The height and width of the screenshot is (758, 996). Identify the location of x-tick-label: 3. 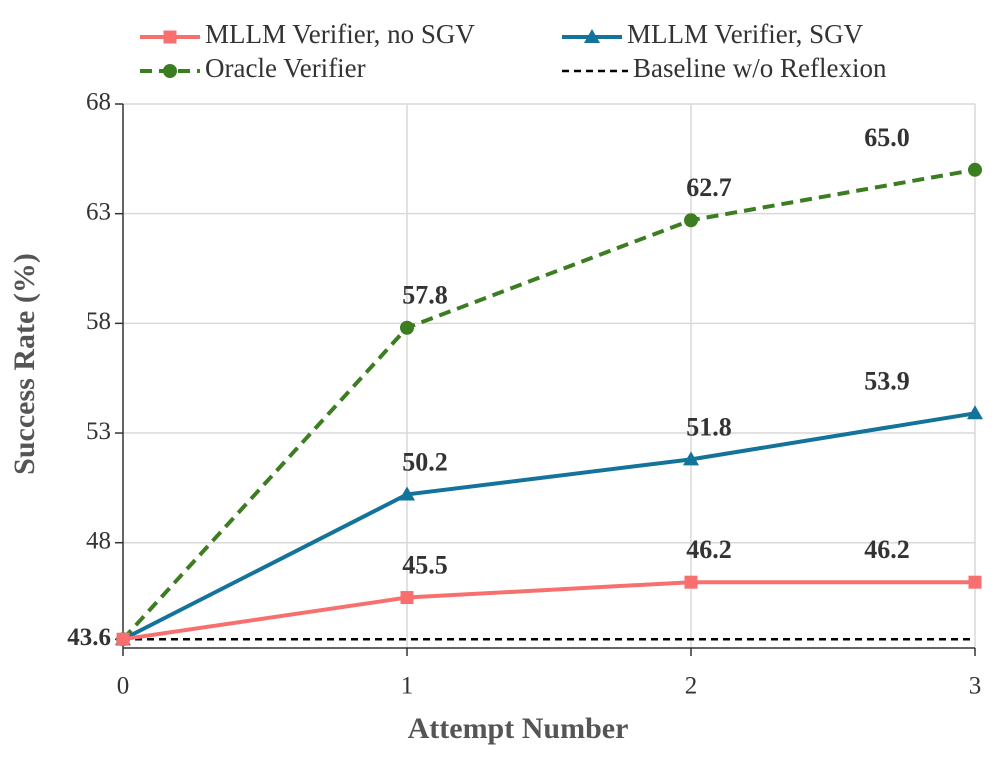
(975, 686).